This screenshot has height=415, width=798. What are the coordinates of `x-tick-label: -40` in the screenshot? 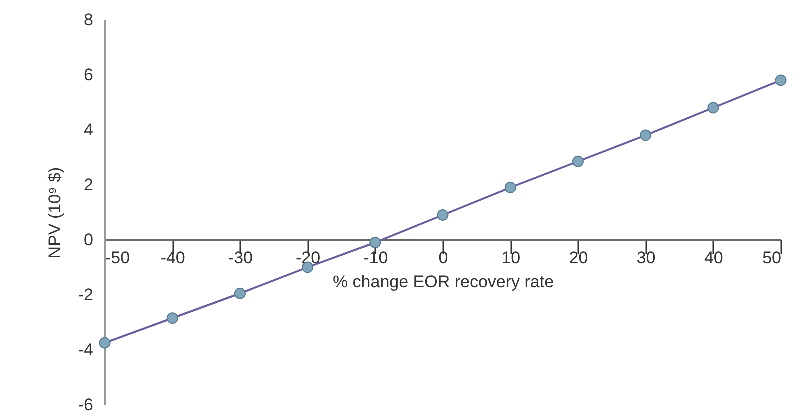 It's located at (173, 258).